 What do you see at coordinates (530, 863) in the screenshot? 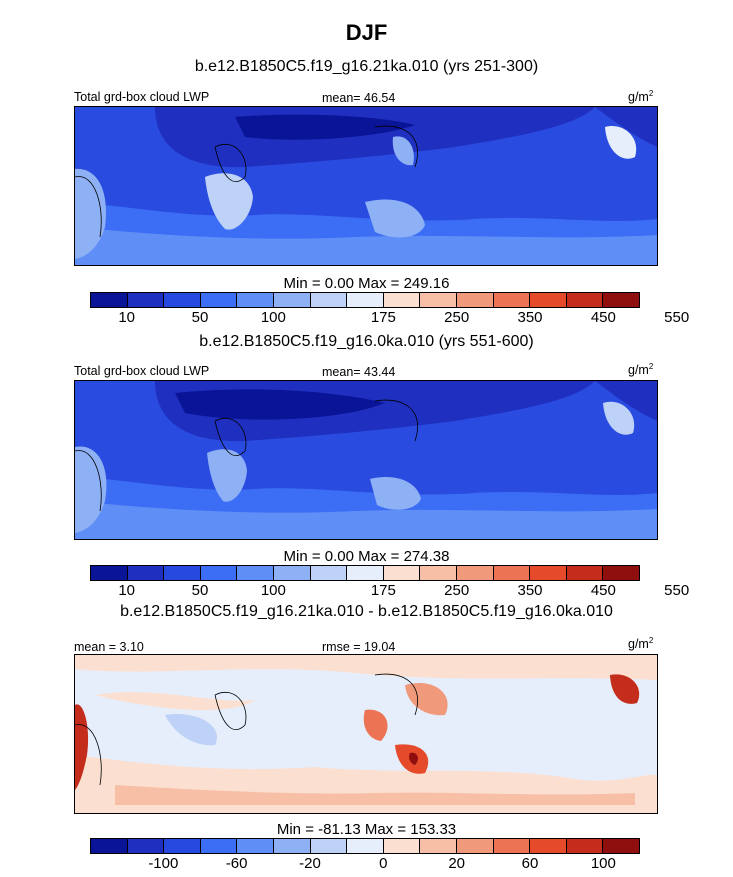
I see `colorbar-tick-label: 60` at bounding box center [530, 863].